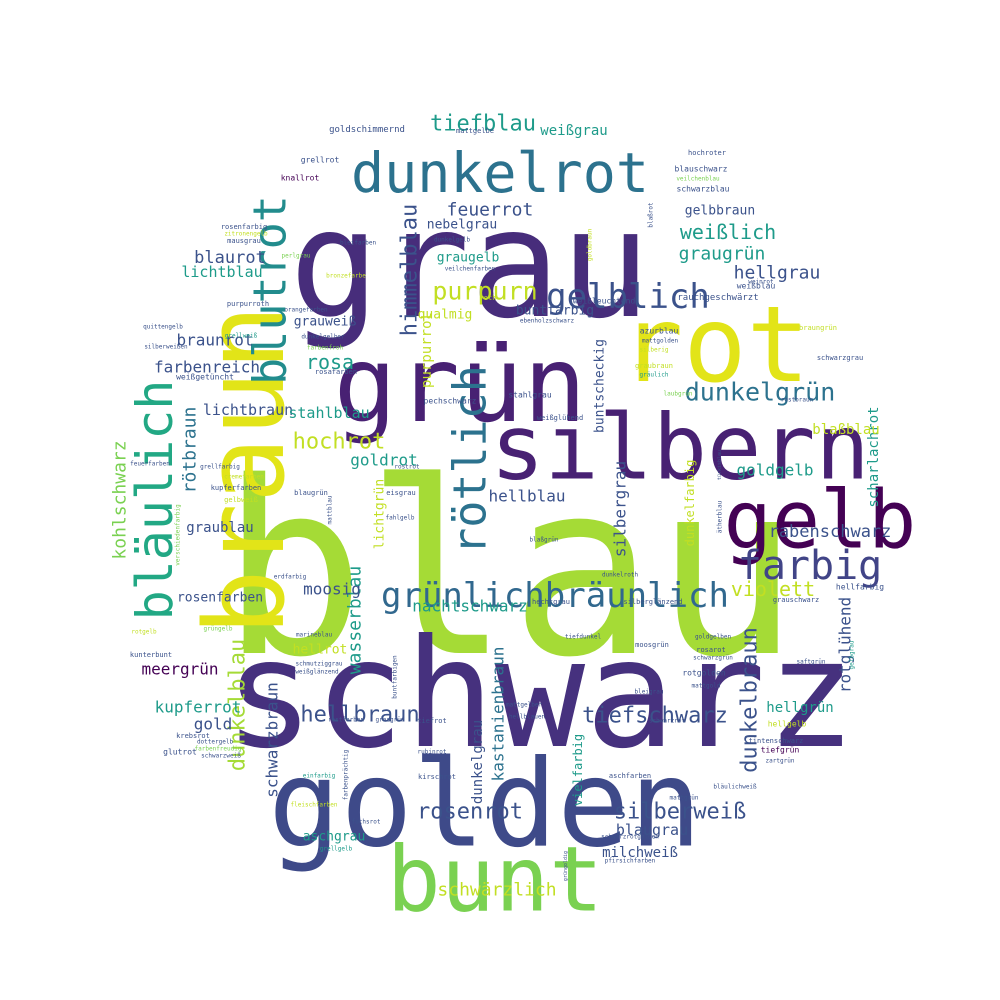 The height and width of the screenshot is (1000, 1000). Describe the element at coordinates (319, 776) in the screenshot. I see `word-einfarbig: einfarbig` at that location.